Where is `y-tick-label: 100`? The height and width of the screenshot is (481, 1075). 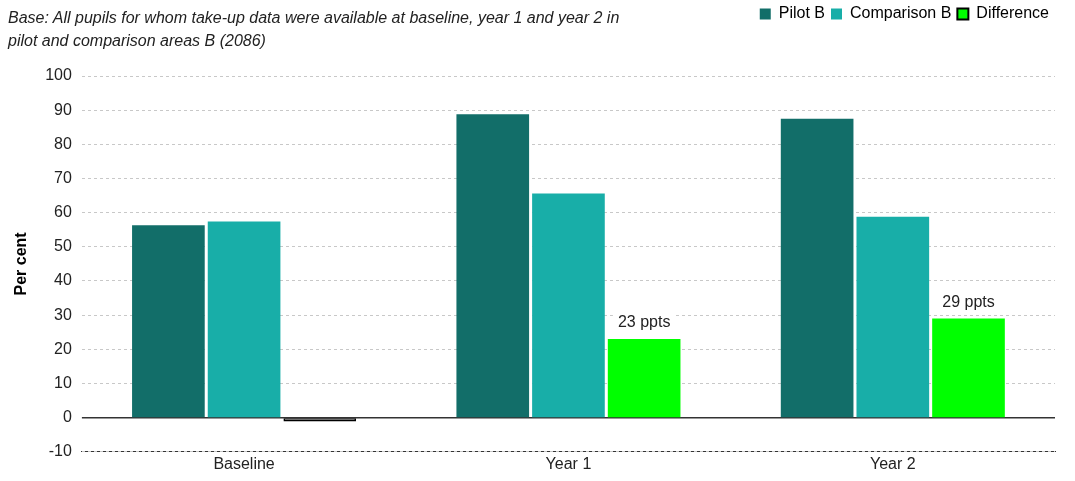
y-tick-label: 100 is located at coordinates (58, 75).